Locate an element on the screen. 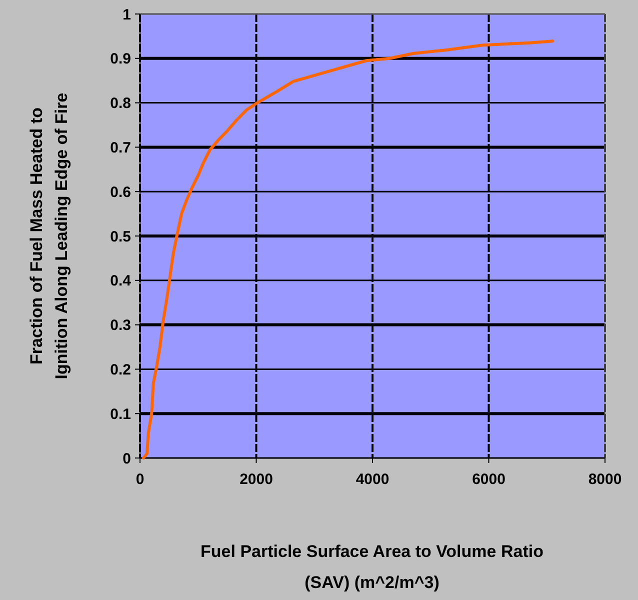 This screenshot has height=600, width=638. y-tick-label: 0.2 is located at coordinates (120, 369).